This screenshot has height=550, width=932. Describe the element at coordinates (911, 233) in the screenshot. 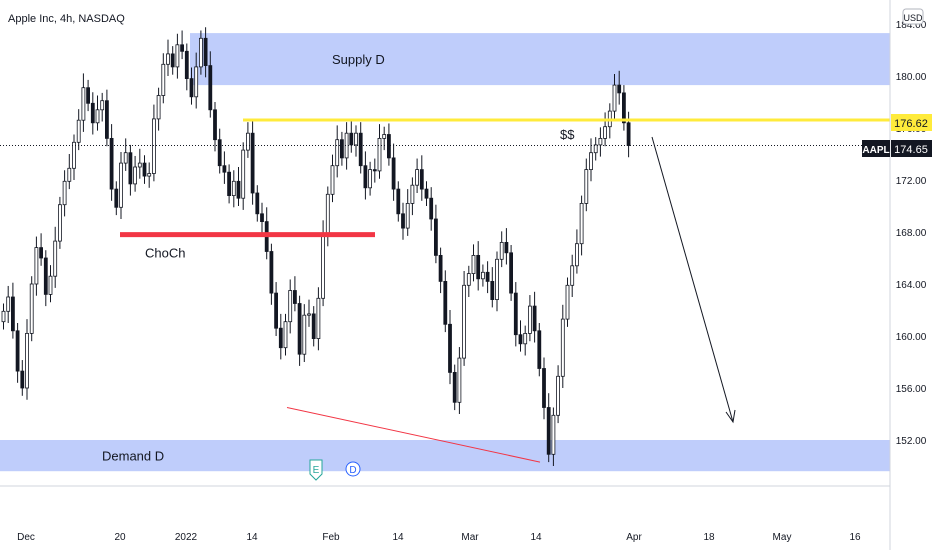

I see `price-tick-label: 168.00` at that location.